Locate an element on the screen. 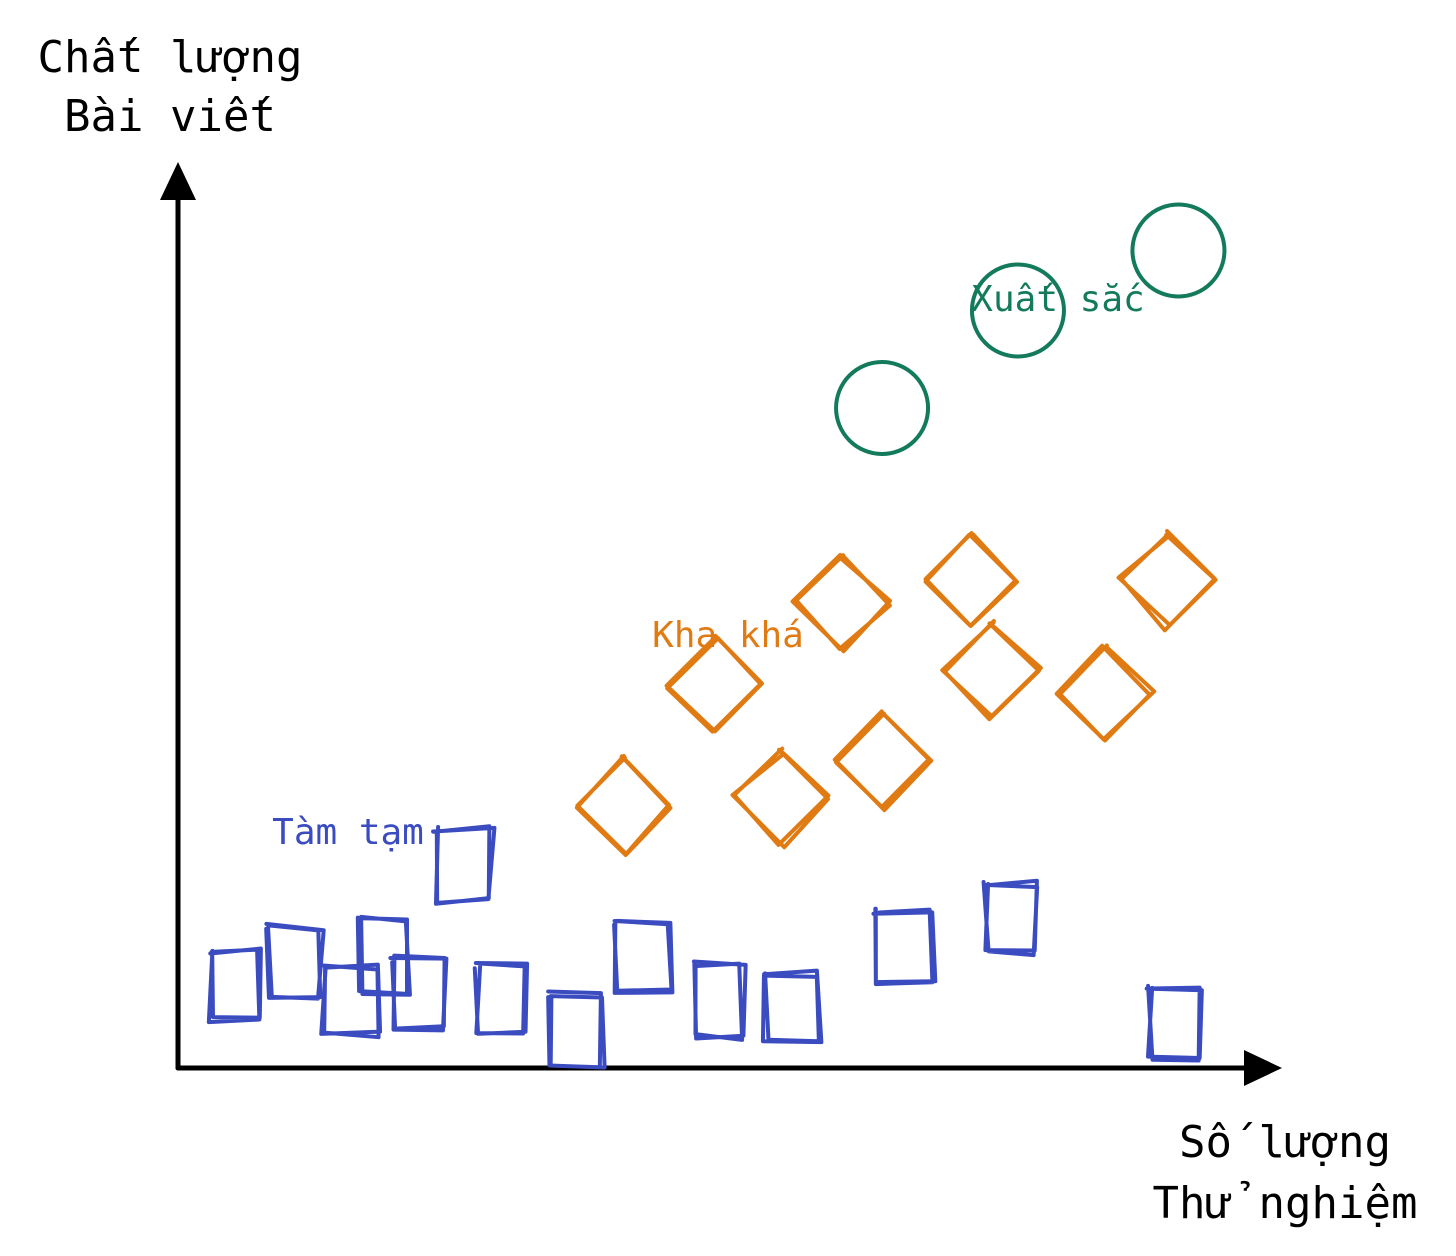 Image resolution: width=1456 pixels, height=1256 pixels. y-axis-label-line2: Bài viết is located at coordinates (170, 116).